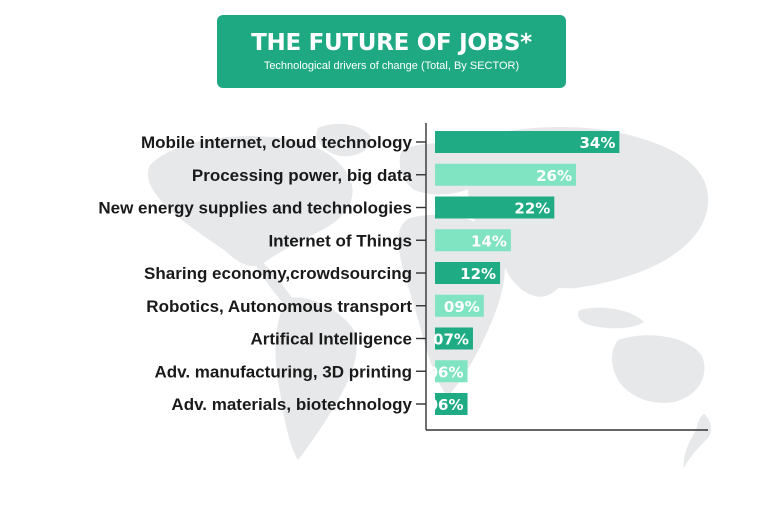 The width and height of the screenshot is (768, 523). I want to click on bar-value-label: 22%, so click(532, 209).